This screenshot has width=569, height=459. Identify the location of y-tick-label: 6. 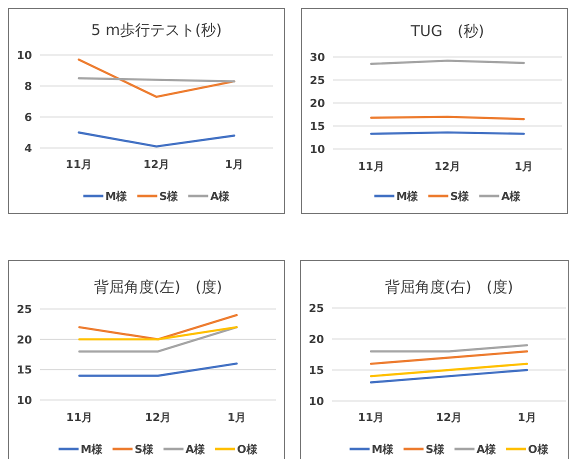
(28, 117).